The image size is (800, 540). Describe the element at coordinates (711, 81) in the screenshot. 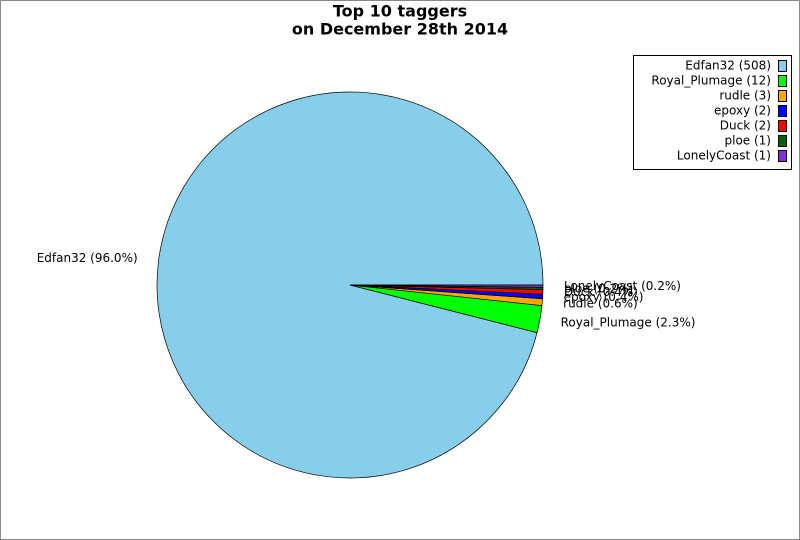

I see `legend-label: Royal_Plumage (12)` at that location.